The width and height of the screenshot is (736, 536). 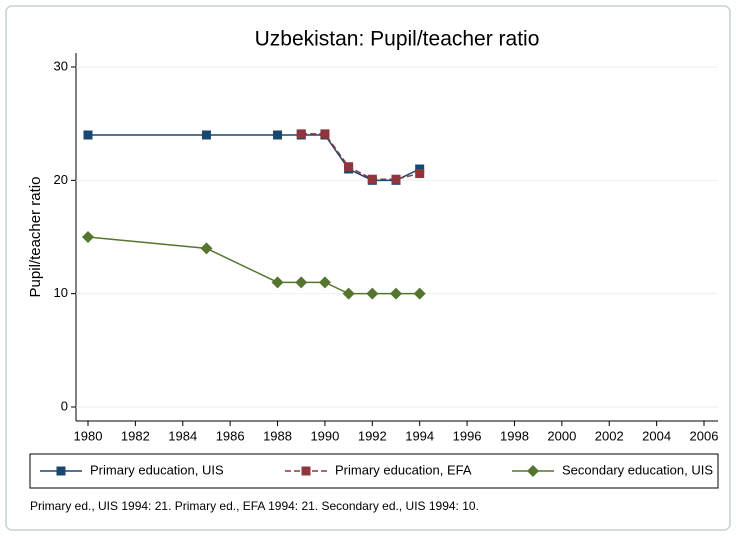 I want to click on legend-label: Secondary education, UIS, so click(x=637, y=469).